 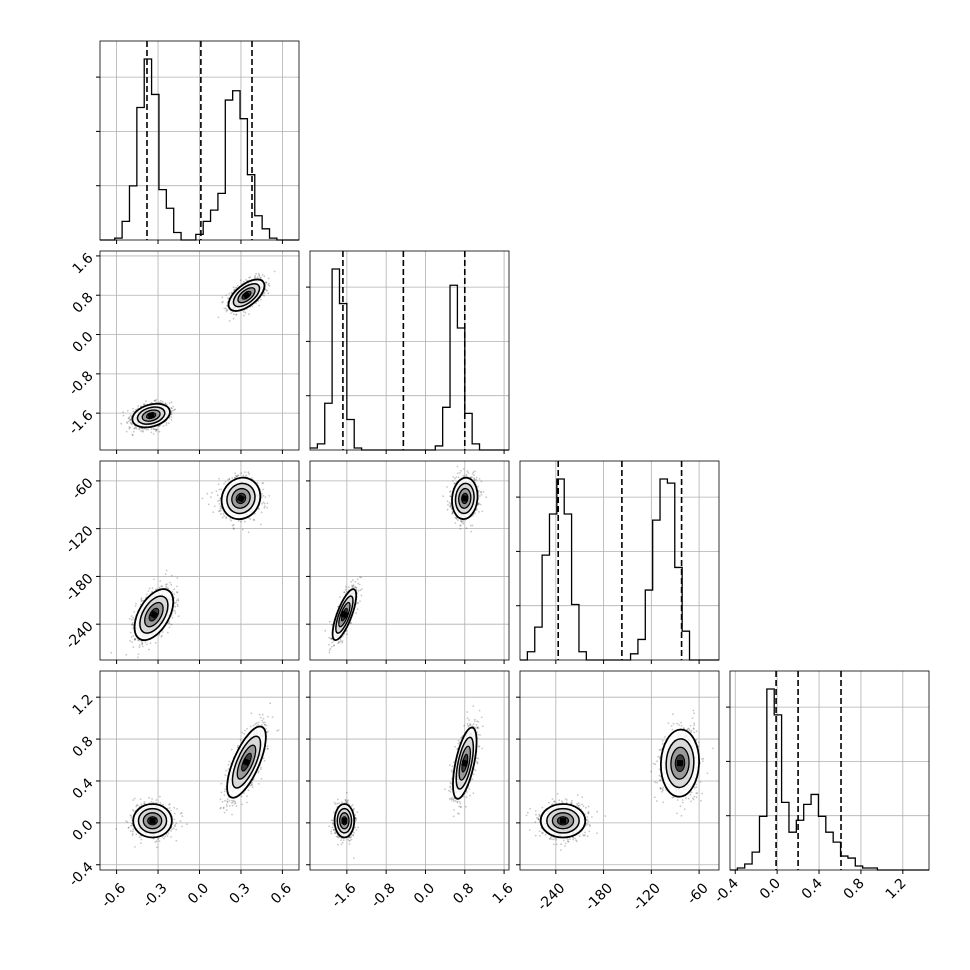 What do you see at coordinates (697, 893) in the screenshot?
I see `x-tick-label: -60` at bounding box center [697, 893].